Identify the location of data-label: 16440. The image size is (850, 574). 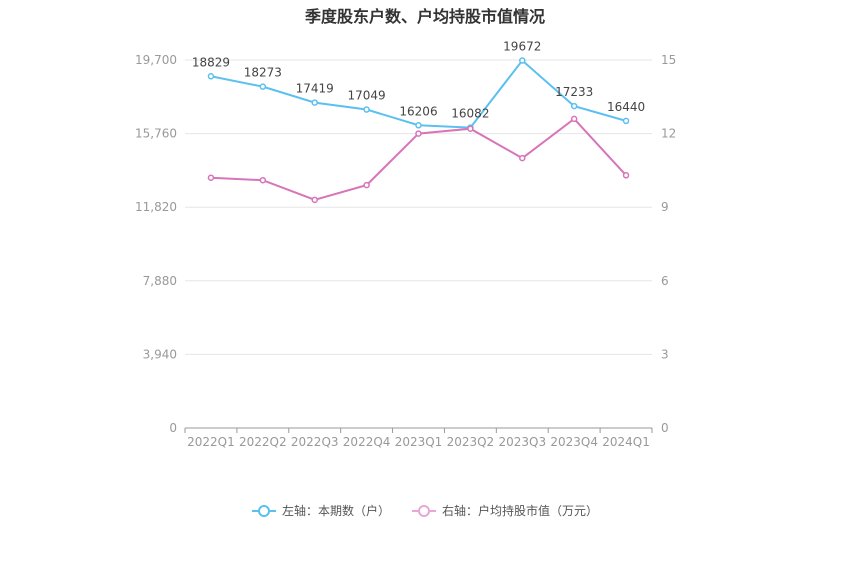
(626, 107).